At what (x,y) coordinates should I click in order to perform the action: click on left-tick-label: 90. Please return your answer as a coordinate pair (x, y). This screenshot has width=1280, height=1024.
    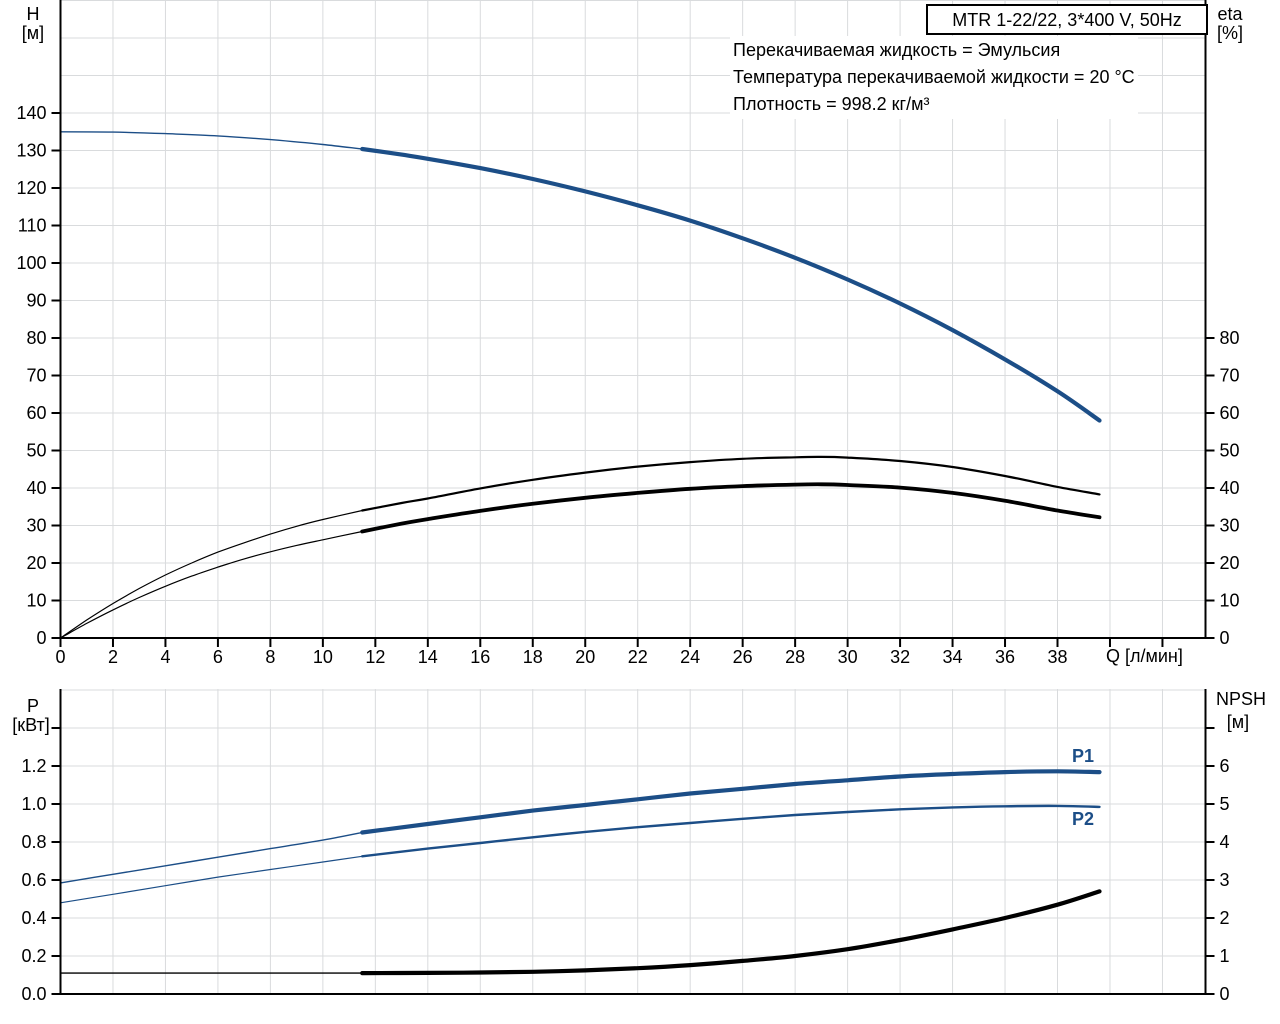
    Looking at the image, I should click on (36, 301).